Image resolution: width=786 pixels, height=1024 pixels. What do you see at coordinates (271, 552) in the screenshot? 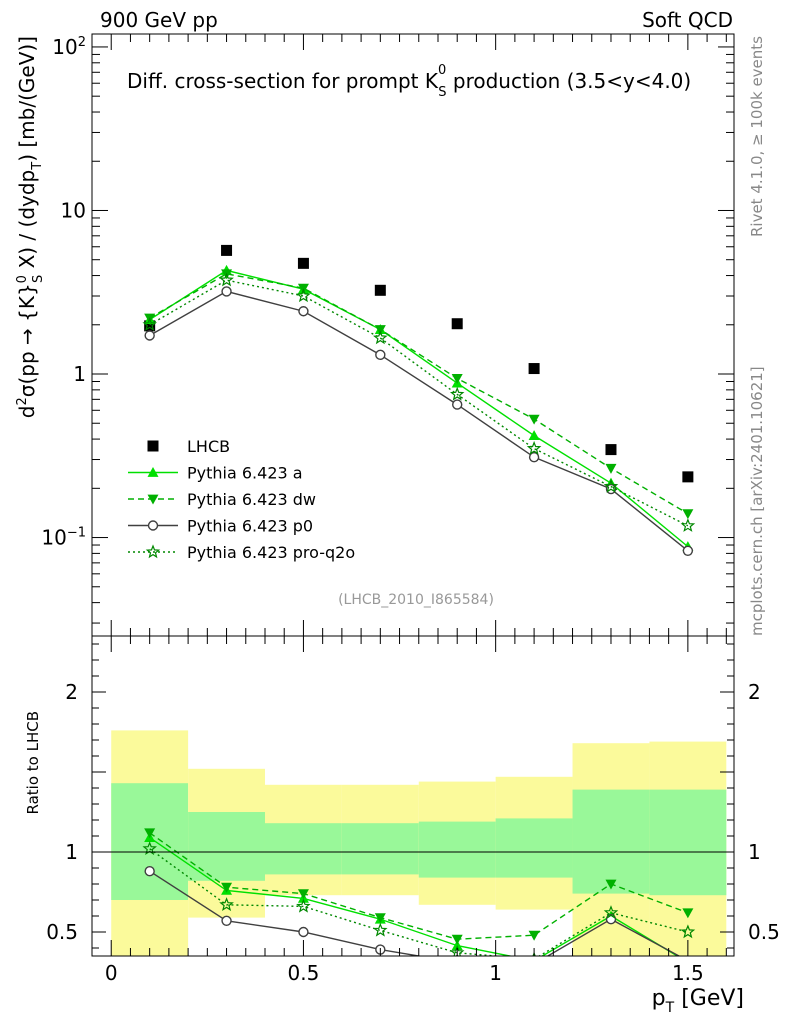
I see `legend-label-4: Pythia 6.423 pro-q2o` at bounding box center [271, 552].